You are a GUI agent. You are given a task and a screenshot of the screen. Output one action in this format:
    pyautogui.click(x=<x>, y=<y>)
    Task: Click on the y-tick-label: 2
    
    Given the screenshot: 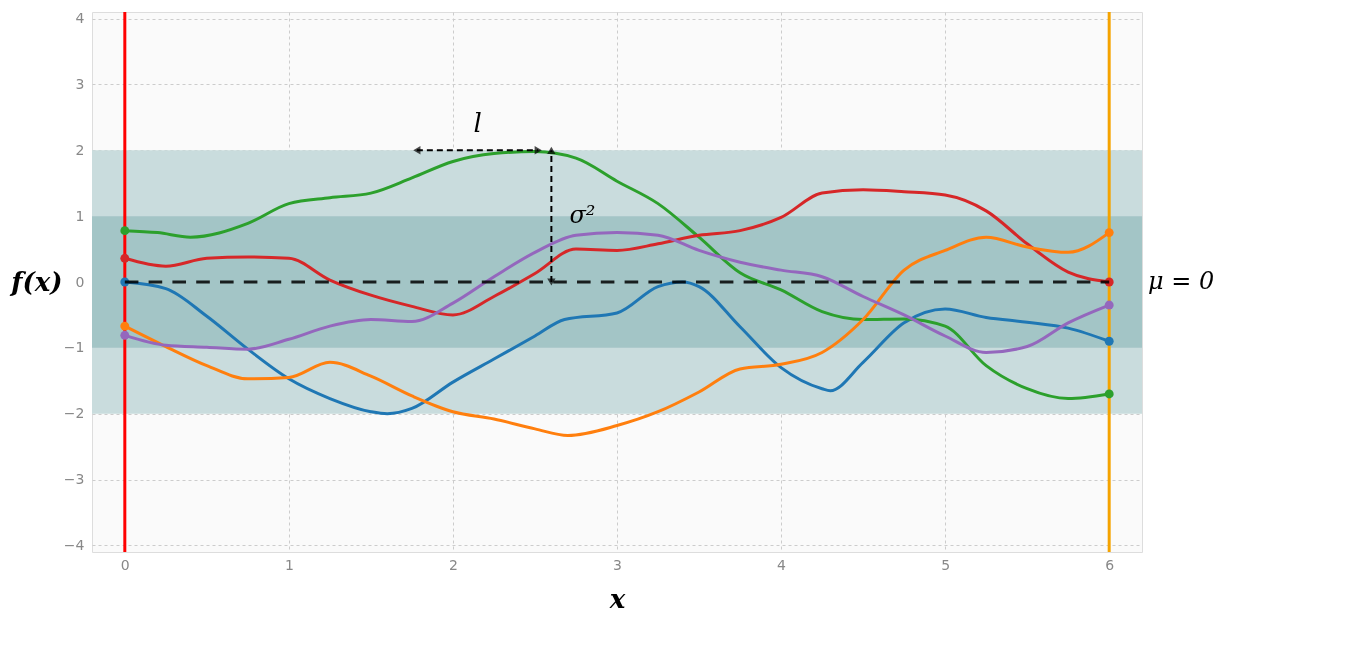 What is the action you would take?
    pyautogui.click(x=80, y=149)
    